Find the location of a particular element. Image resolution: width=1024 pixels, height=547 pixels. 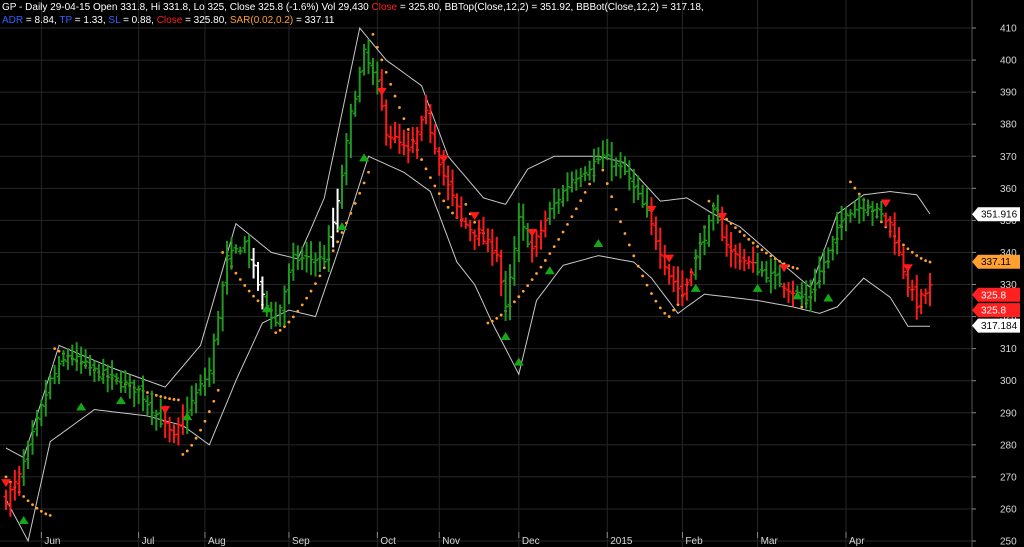

x-tick-label: Dec is located at coordinates (531, 541).